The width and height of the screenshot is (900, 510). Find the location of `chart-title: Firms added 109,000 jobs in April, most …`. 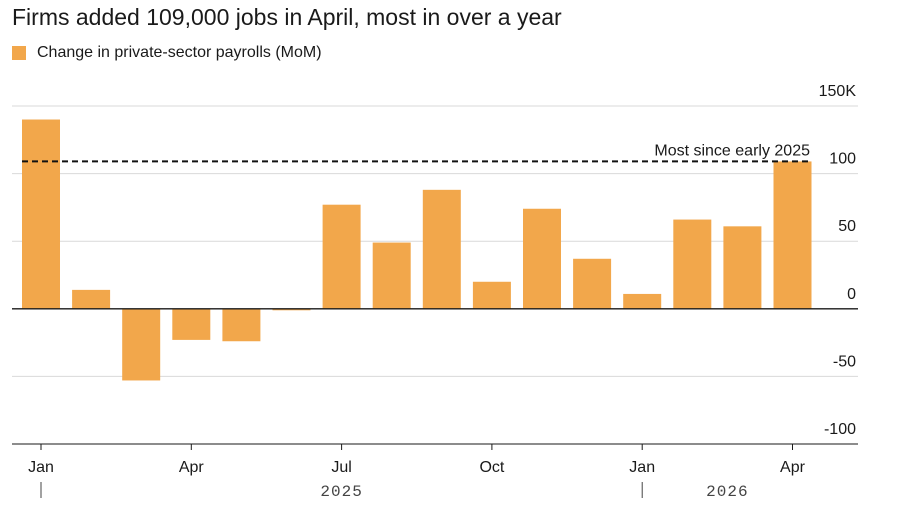

chart-title: Firms added 109,000 jobs in April, most … is located at coordinates (287, 17).